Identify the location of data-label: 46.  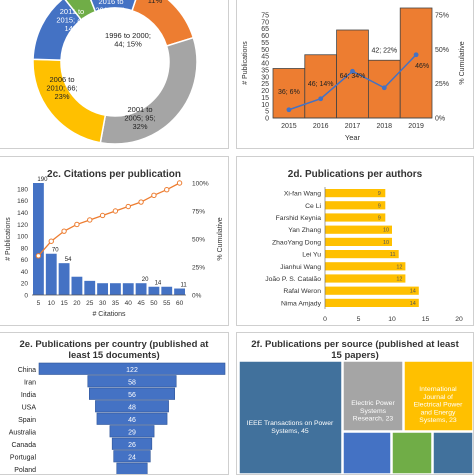
(132, 420).